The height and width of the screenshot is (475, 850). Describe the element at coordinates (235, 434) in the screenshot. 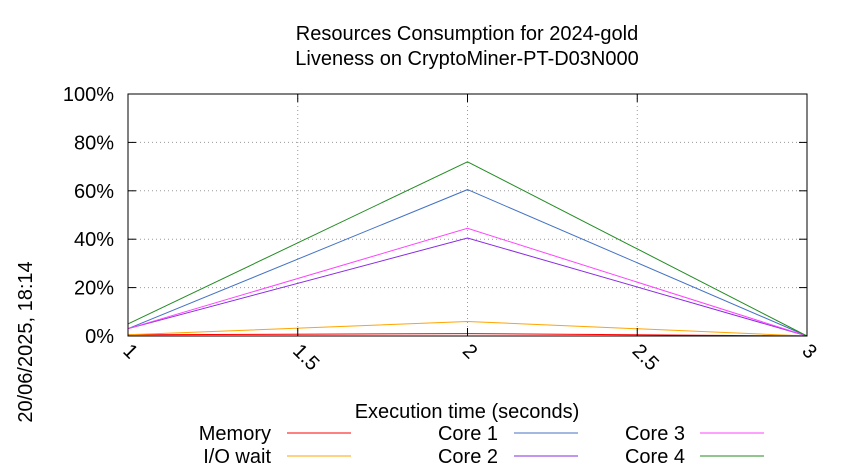

I see `legend-label-memory: Memory` at that location.